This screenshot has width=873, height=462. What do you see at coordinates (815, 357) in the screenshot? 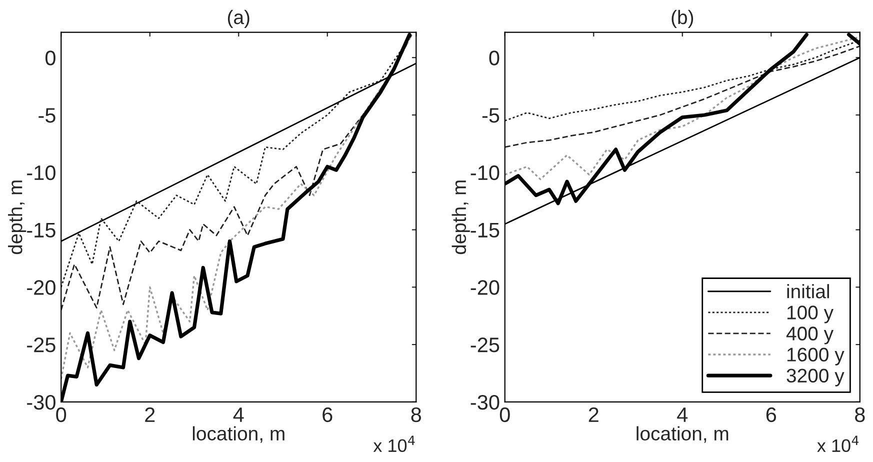
I see `legend-label: 1600 y` at bounding box center [815, 357].